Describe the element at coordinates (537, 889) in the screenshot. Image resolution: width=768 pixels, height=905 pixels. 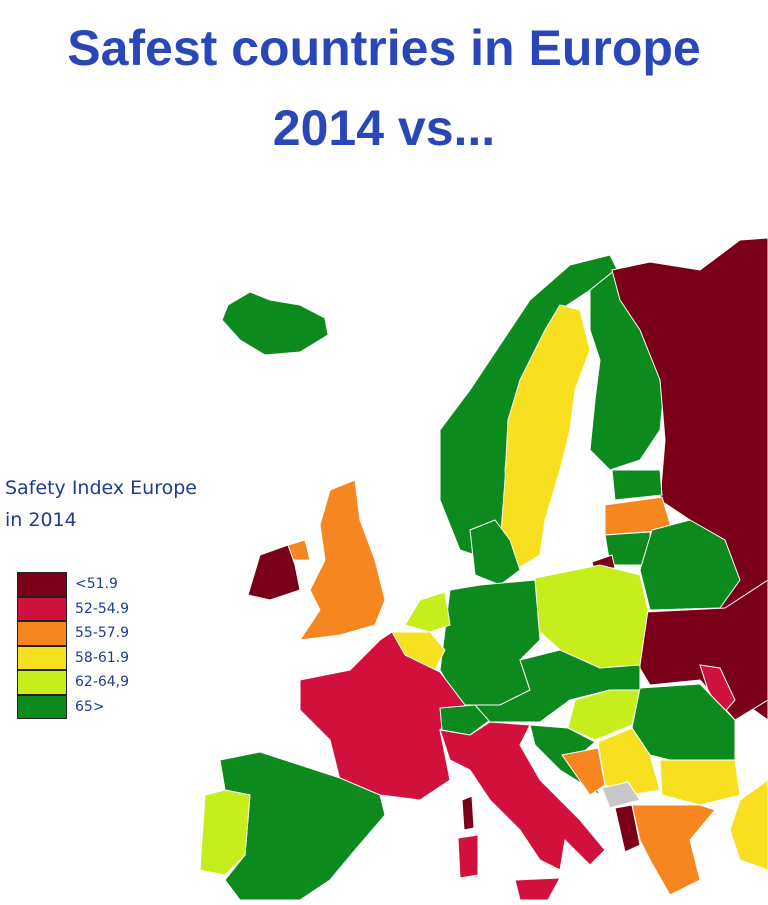
I see `sicily` at that location.